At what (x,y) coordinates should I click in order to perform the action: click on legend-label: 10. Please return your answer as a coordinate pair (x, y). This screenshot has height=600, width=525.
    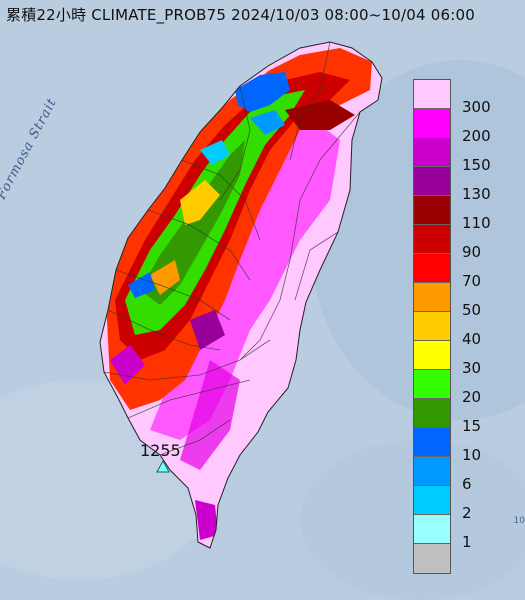
    Looking at the image, I should click on (472, 455).